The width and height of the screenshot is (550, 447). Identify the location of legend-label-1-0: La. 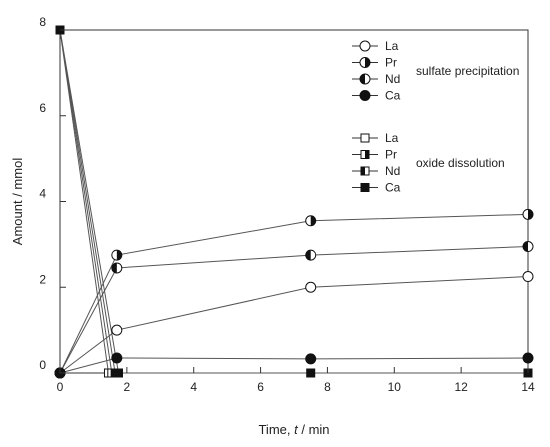
(392, 138).